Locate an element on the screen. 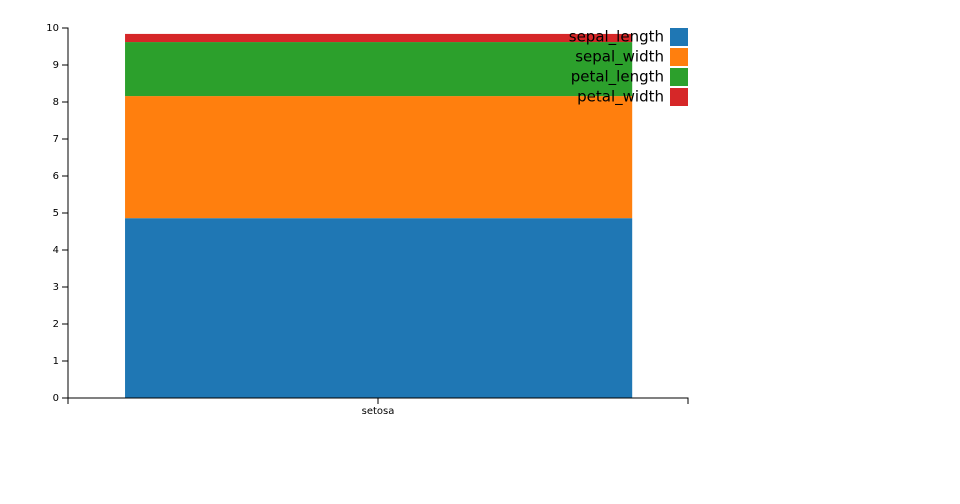  y-tick-label: 5 is located at coordinates (56, 213).